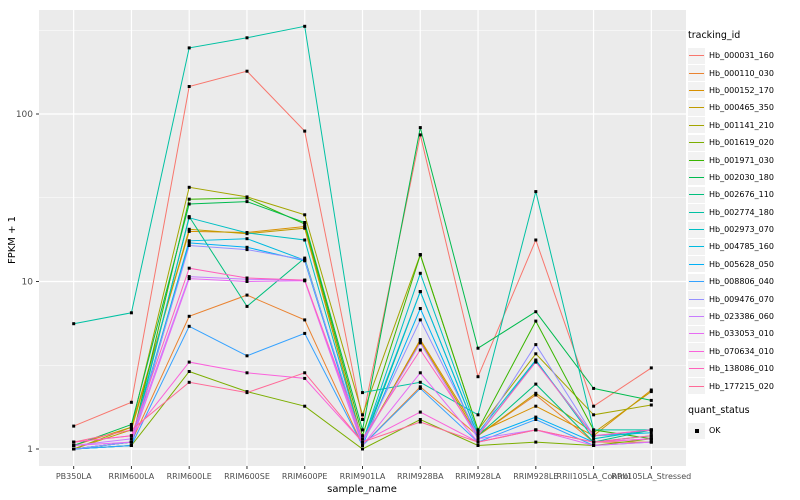 The image size is (800, 500). What do you see at coordinates (715, 430) in the screenshot?
I see `quant-ok-label: OK` at bounding box center [715, 430].